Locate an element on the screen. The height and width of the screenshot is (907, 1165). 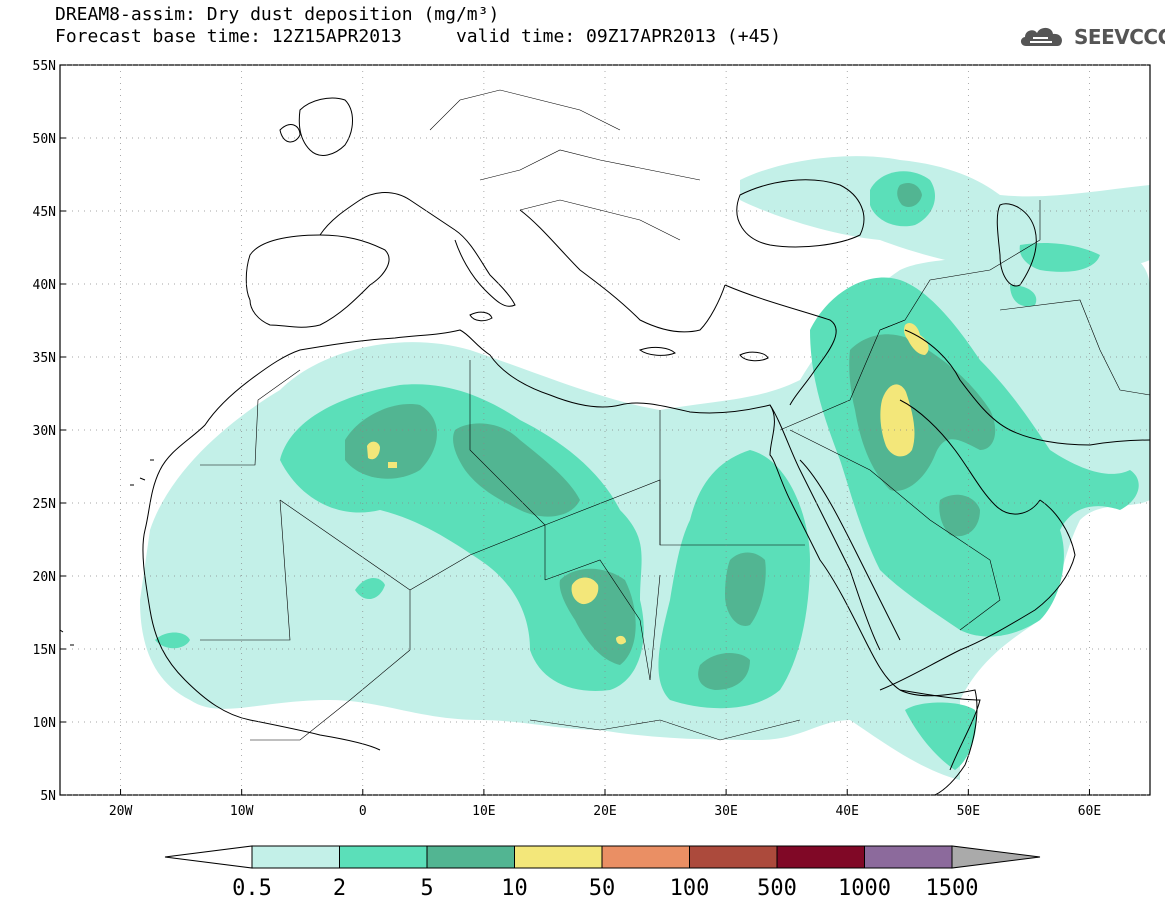
colorbar-label: 5 is located at coordinates (426, 888).